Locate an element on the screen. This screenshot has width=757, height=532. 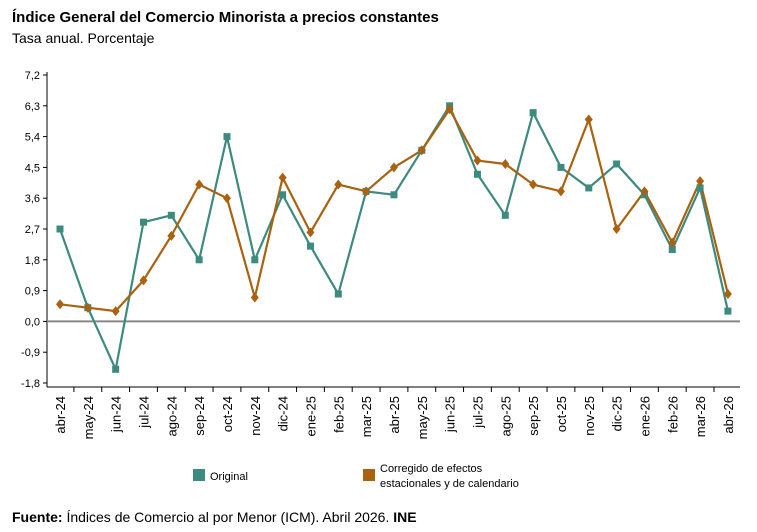
y-tick-label: 0,0 is located at coordinates (32, 322).